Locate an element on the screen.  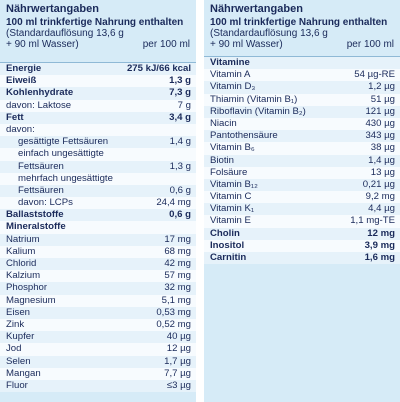
row-label: Niacin is located at coordinates (223, 123).